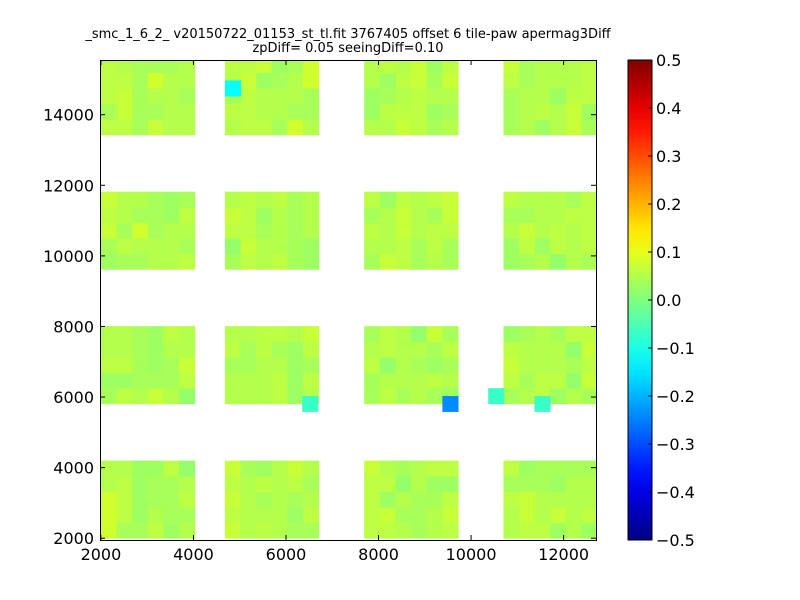 This screenshot has height=600, width=800. I want to click on colorbar-tick-label: −0.1, so click(675, 348).